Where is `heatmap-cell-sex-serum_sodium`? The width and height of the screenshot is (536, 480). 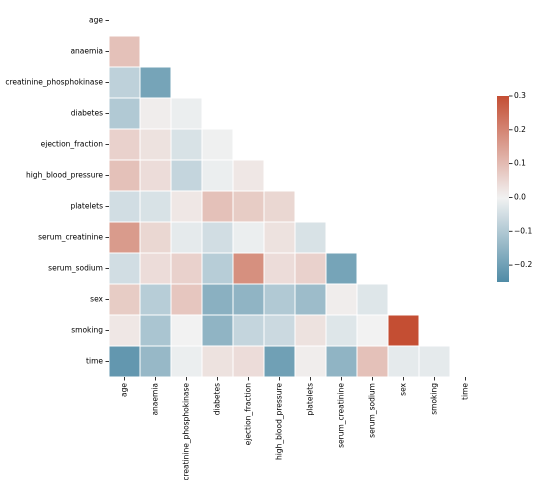
heatmap-cell-sex-serum_sodium is located at coordinates (372, 299).